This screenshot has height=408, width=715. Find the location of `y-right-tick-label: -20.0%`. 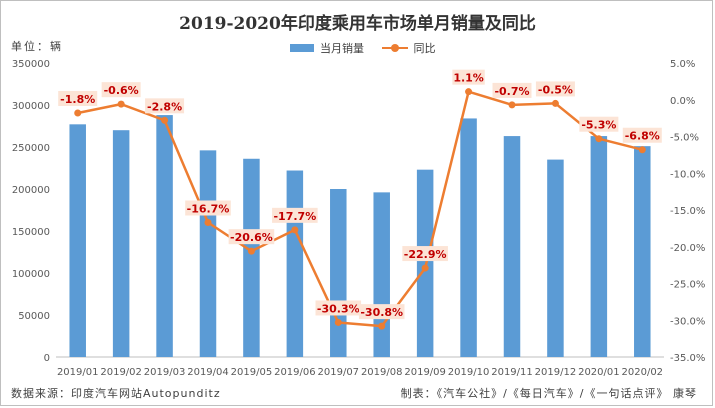

y-right-tick-label: -20.0% is located at coordinates (687, 248).